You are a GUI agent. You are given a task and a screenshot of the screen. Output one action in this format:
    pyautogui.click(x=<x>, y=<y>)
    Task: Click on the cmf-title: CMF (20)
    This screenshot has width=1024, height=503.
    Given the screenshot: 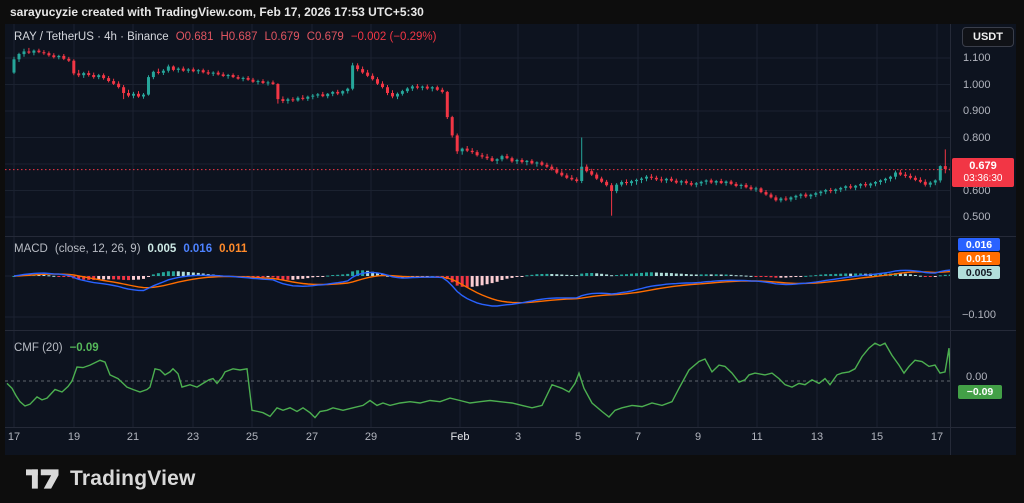 What is the action you would take?
    pyautogui.click(x=38, y=348)
    